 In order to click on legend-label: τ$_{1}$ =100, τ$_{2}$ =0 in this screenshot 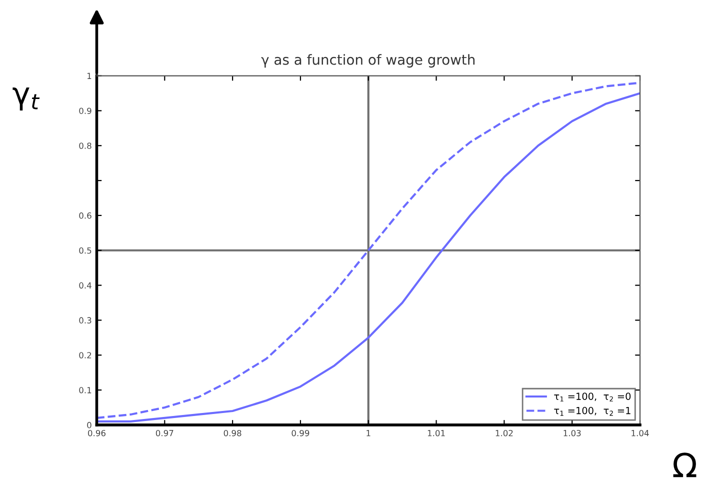, I will do `click(592, 397)`.